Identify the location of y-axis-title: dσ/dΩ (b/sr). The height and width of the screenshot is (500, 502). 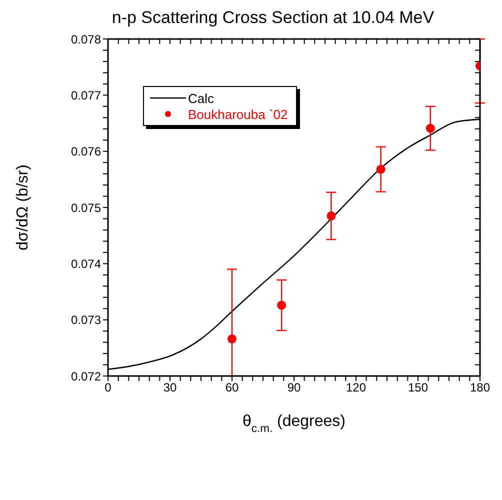
(23, 207).